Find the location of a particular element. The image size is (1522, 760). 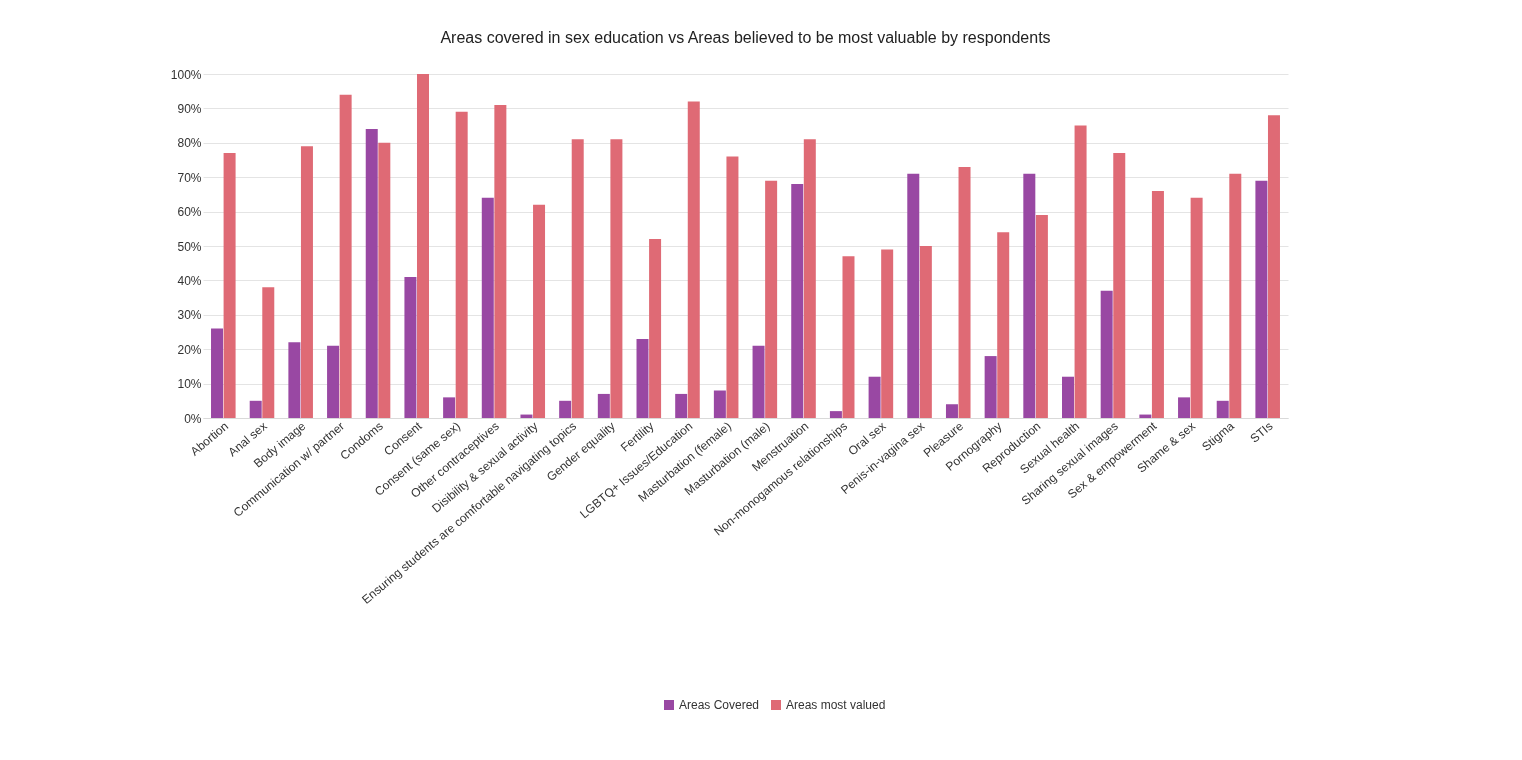

legend-label: Areas most valued is located at coordinates (836, 705).